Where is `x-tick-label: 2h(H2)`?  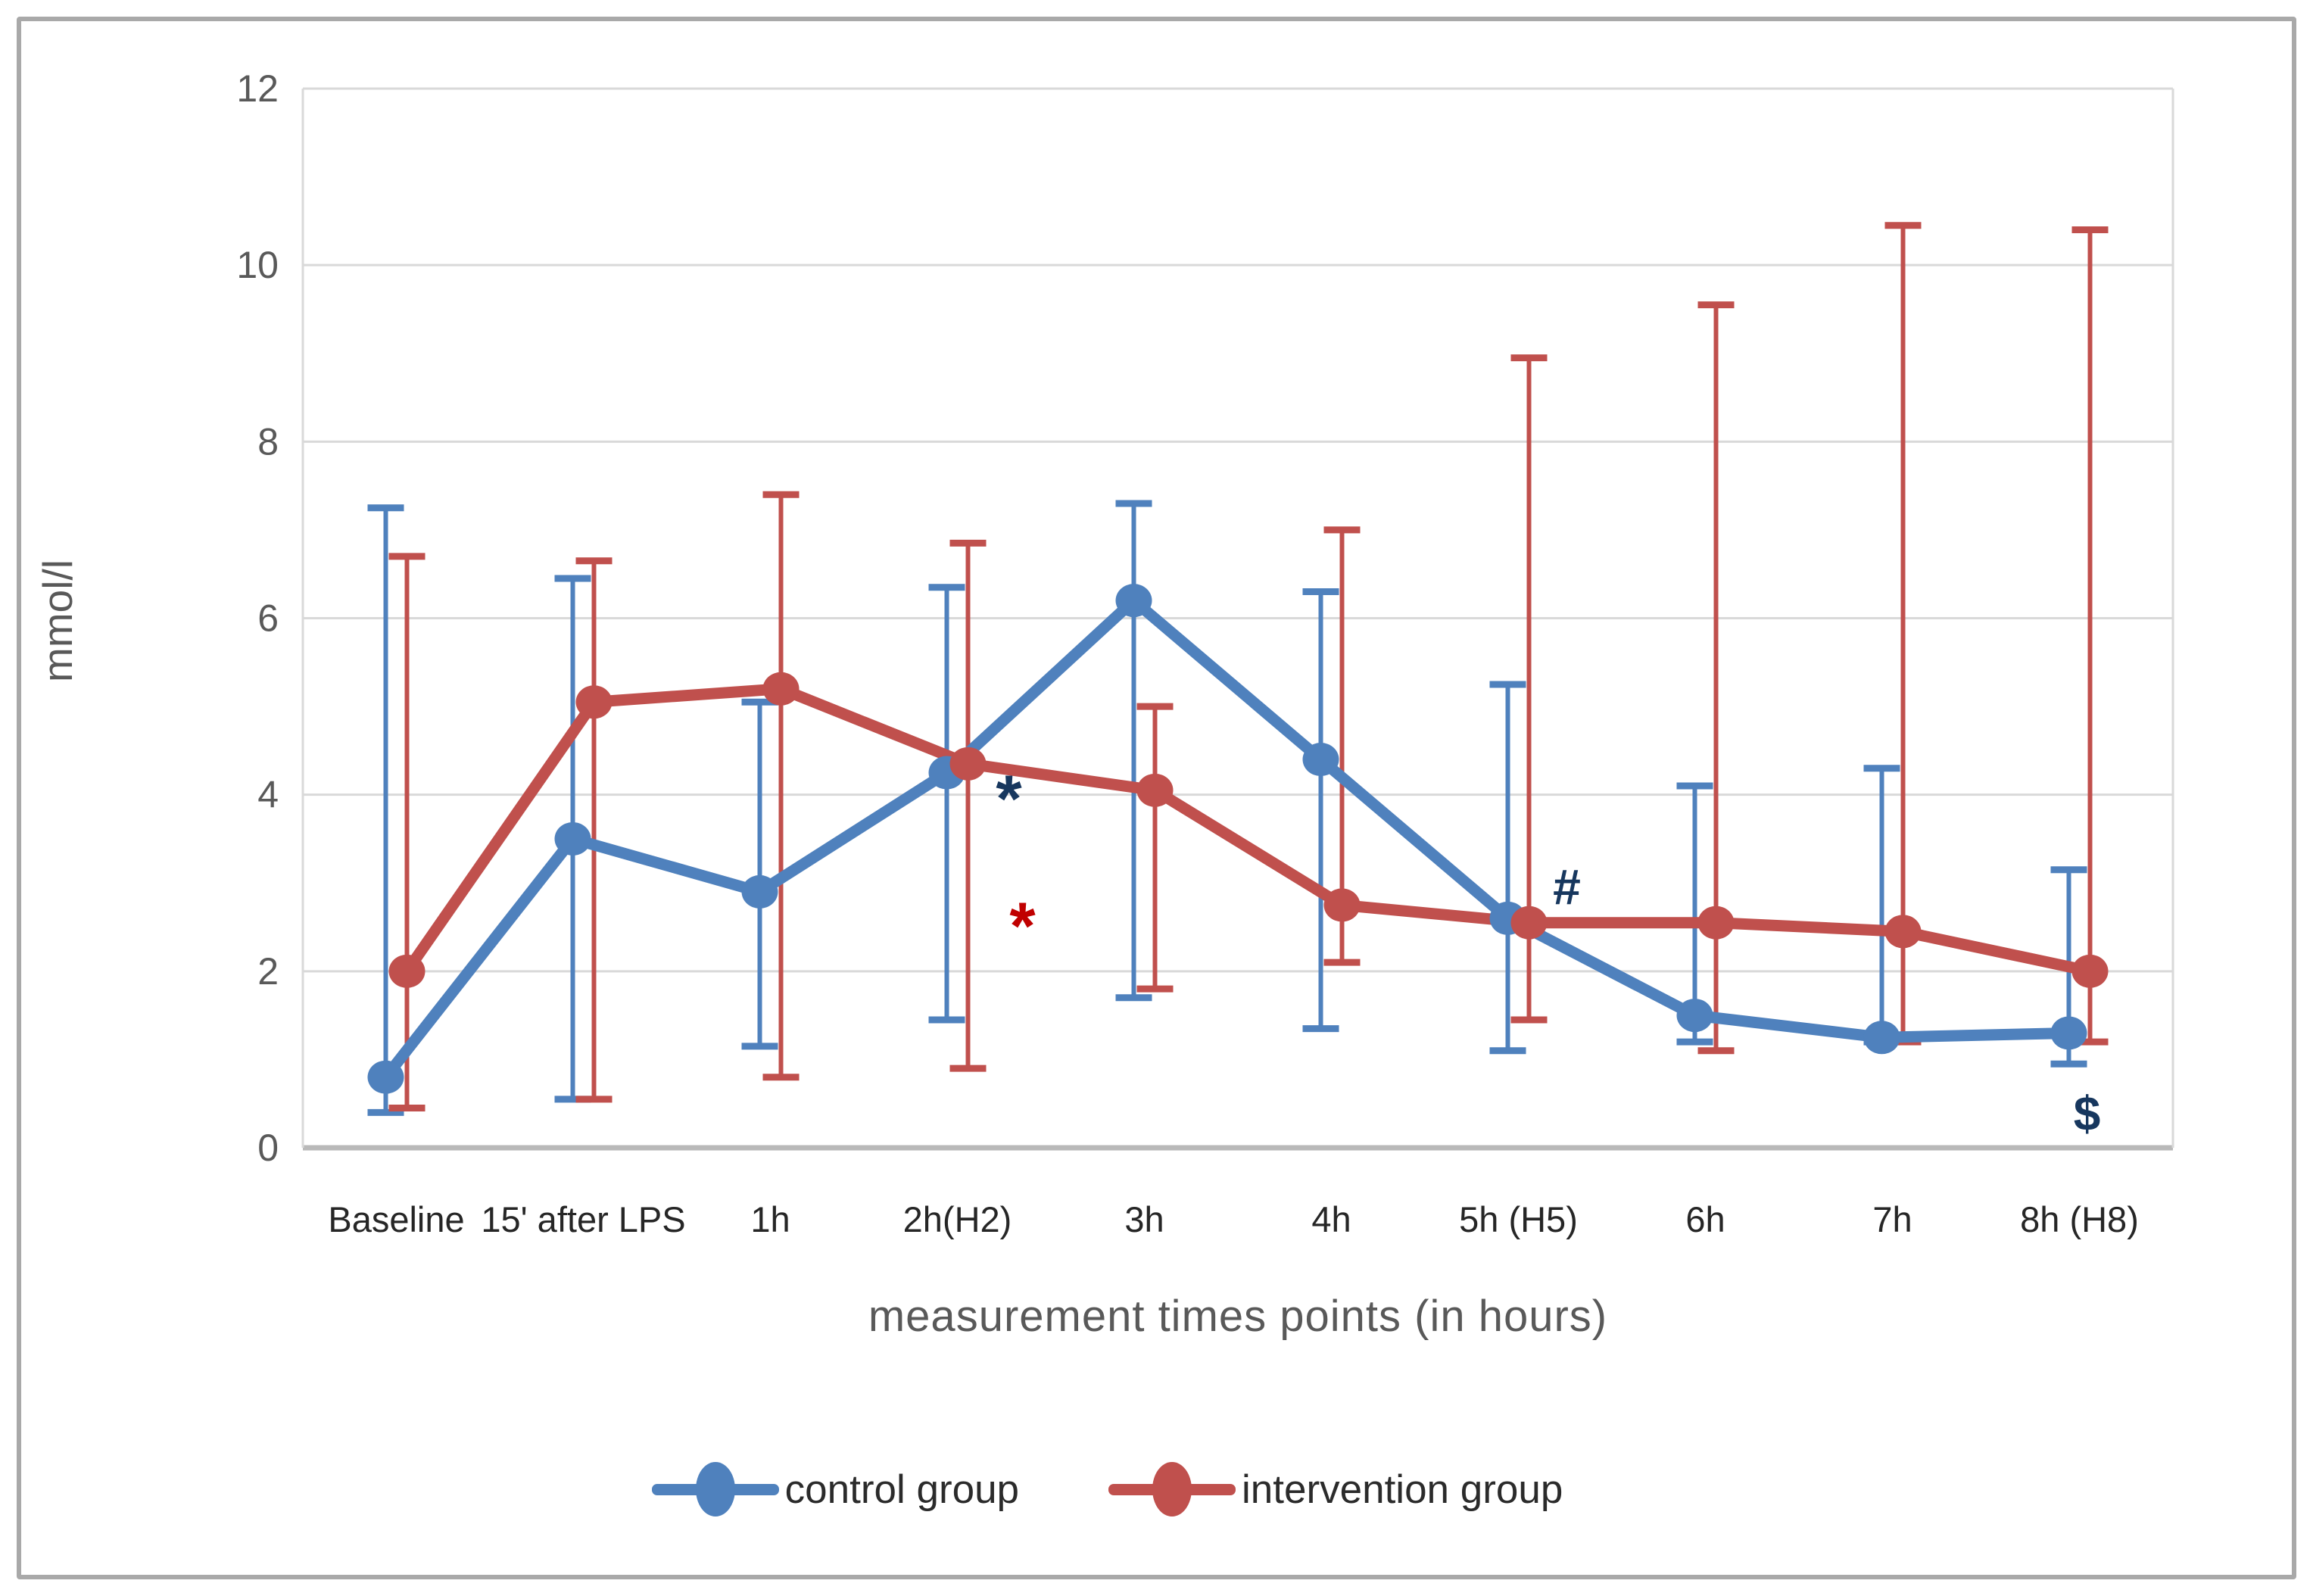
x-tick-label: 2h(H2) is located at coordinates (958, 1219).